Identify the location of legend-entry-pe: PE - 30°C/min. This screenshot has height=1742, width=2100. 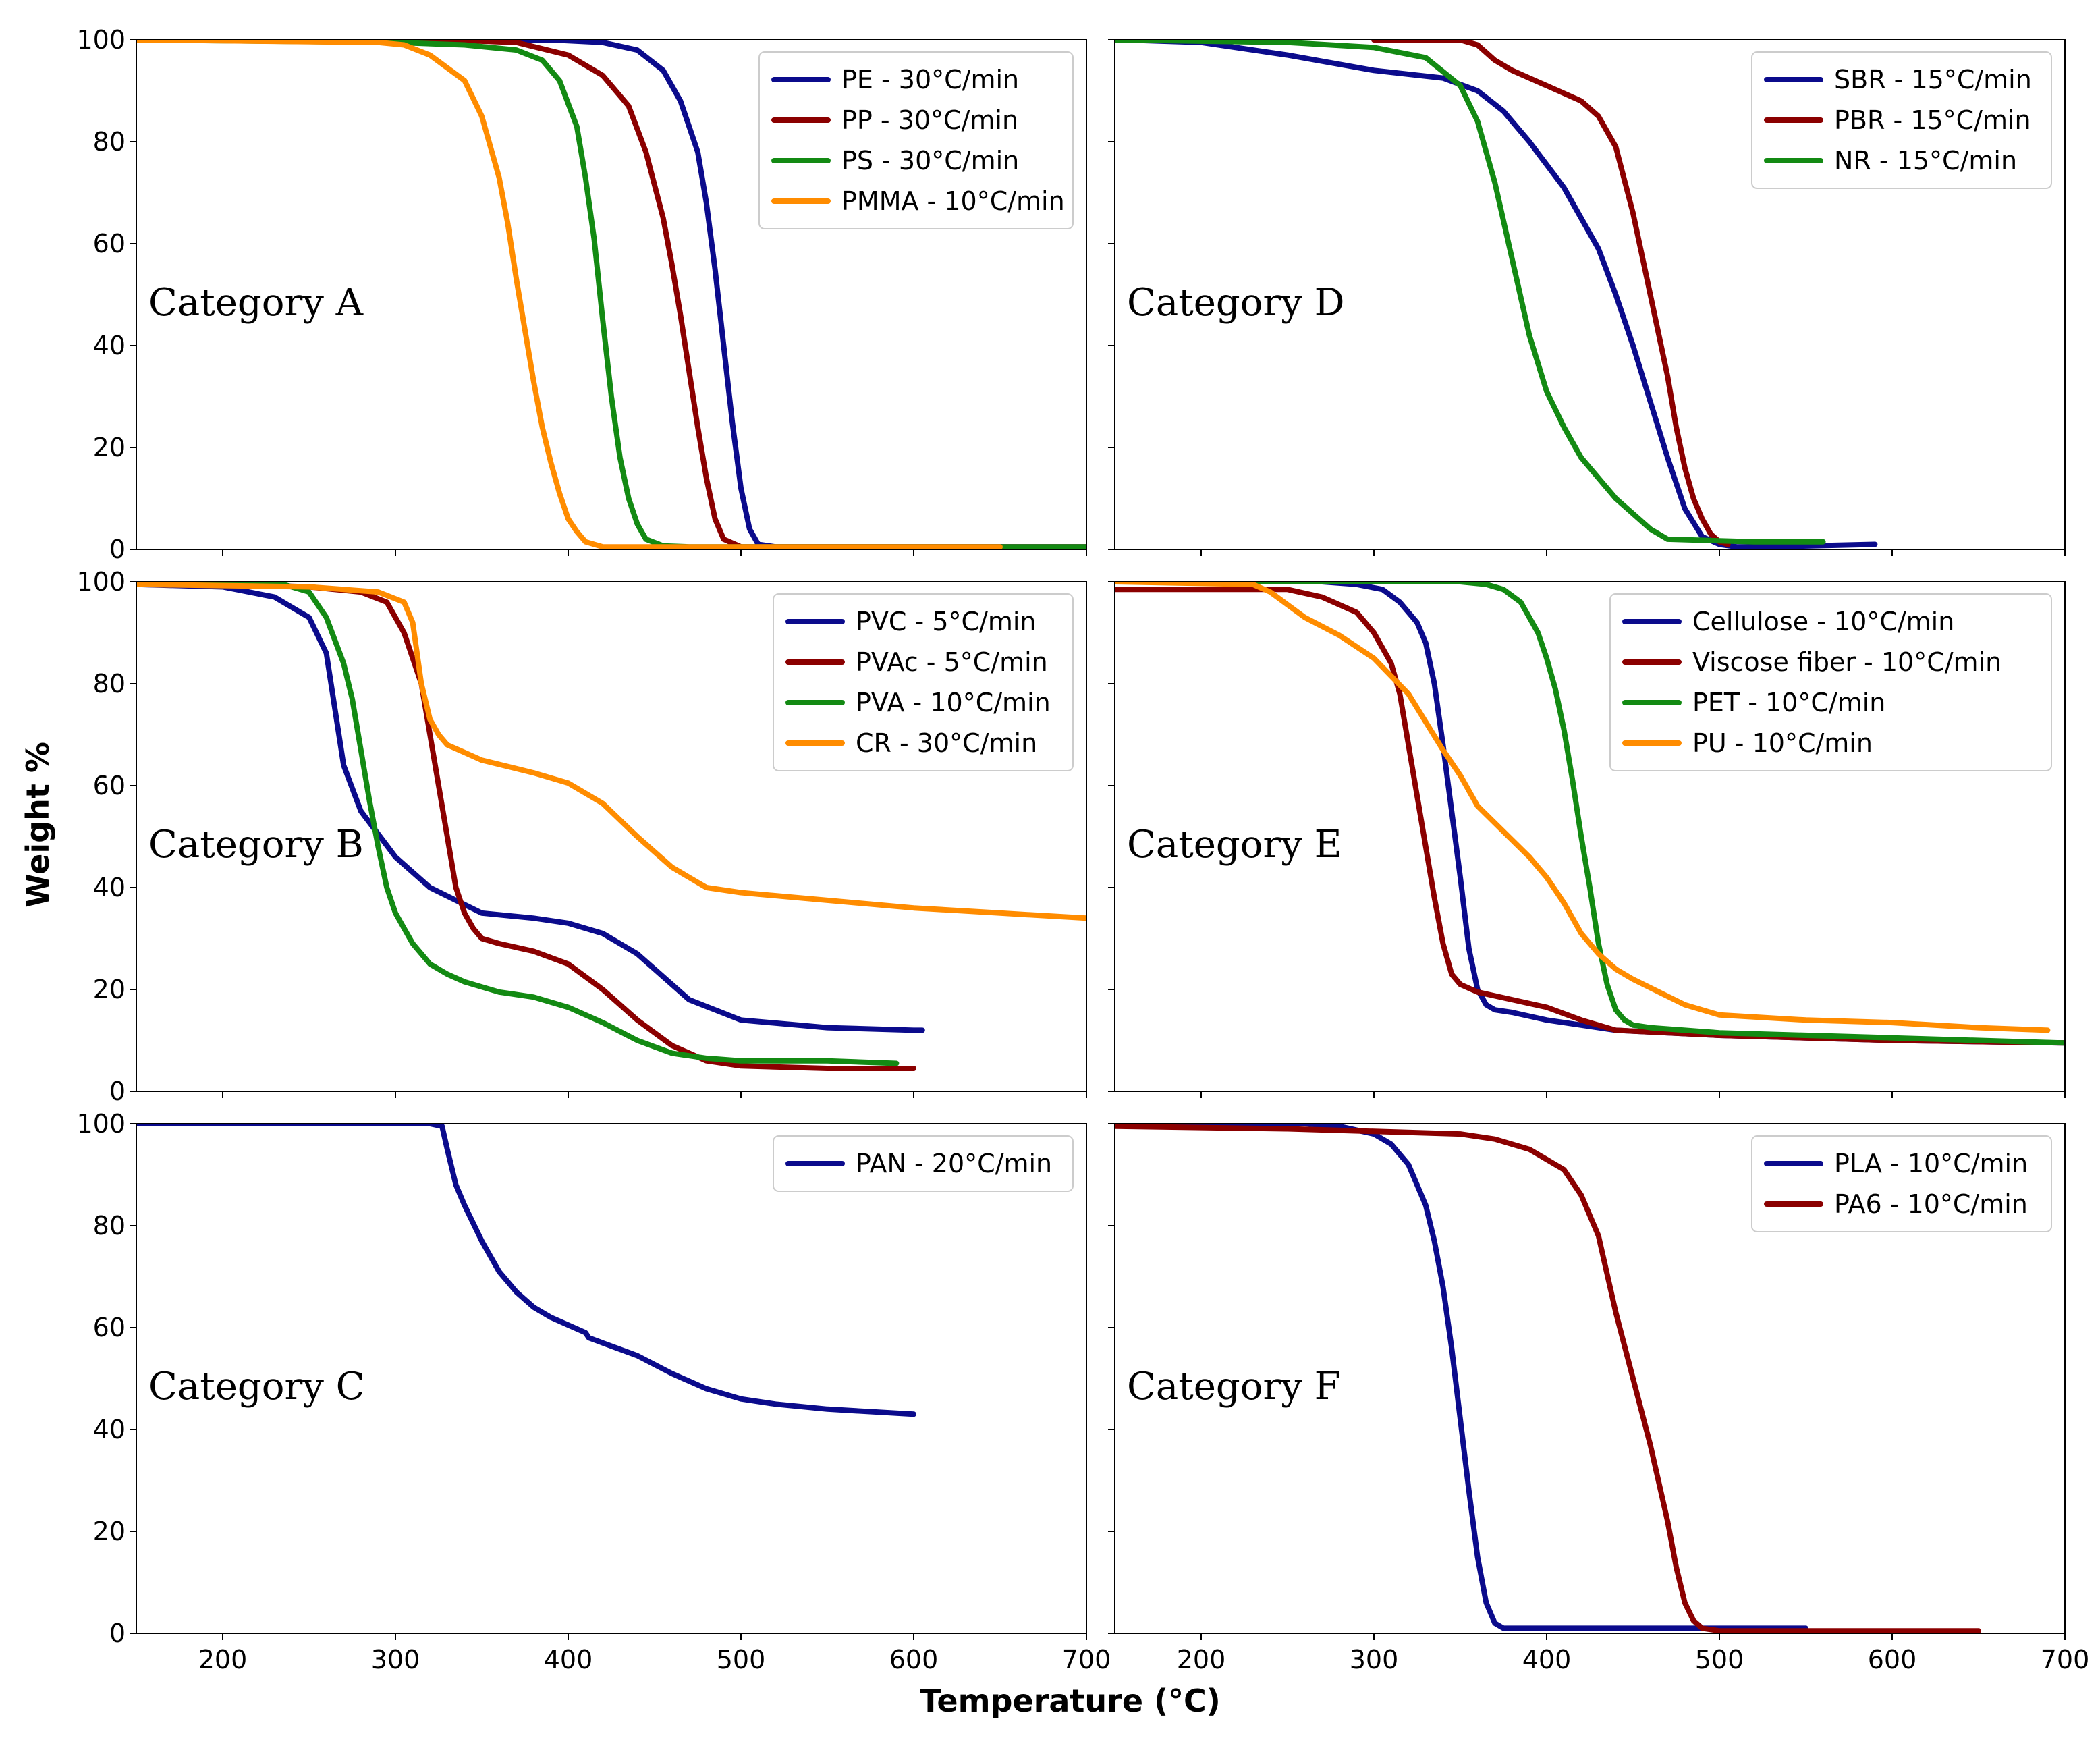
(930, 79).